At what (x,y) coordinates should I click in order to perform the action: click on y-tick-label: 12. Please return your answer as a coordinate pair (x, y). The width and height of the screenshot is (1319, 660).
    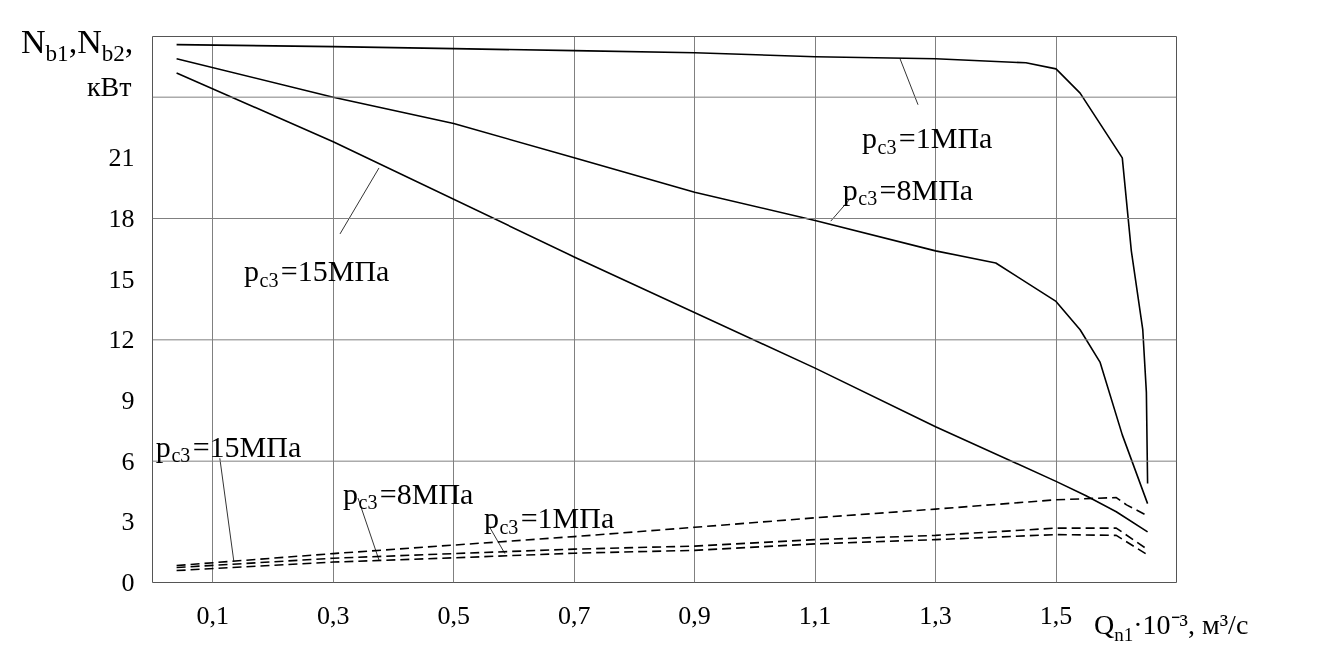
    Looking at the image, I should click on (121, 340).